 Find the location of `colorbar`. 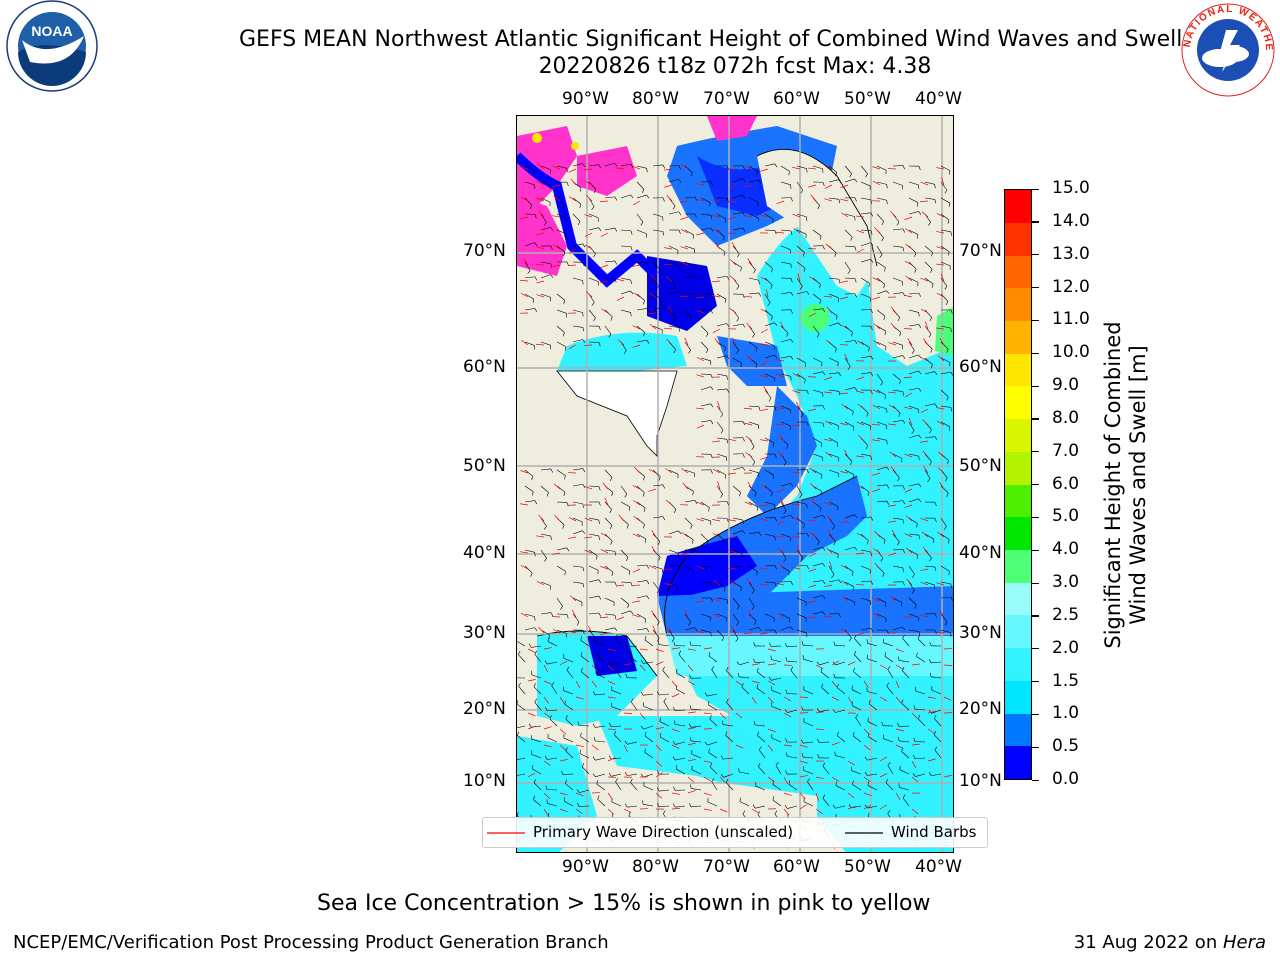

colorbar is located at coordinates (1018, 484).